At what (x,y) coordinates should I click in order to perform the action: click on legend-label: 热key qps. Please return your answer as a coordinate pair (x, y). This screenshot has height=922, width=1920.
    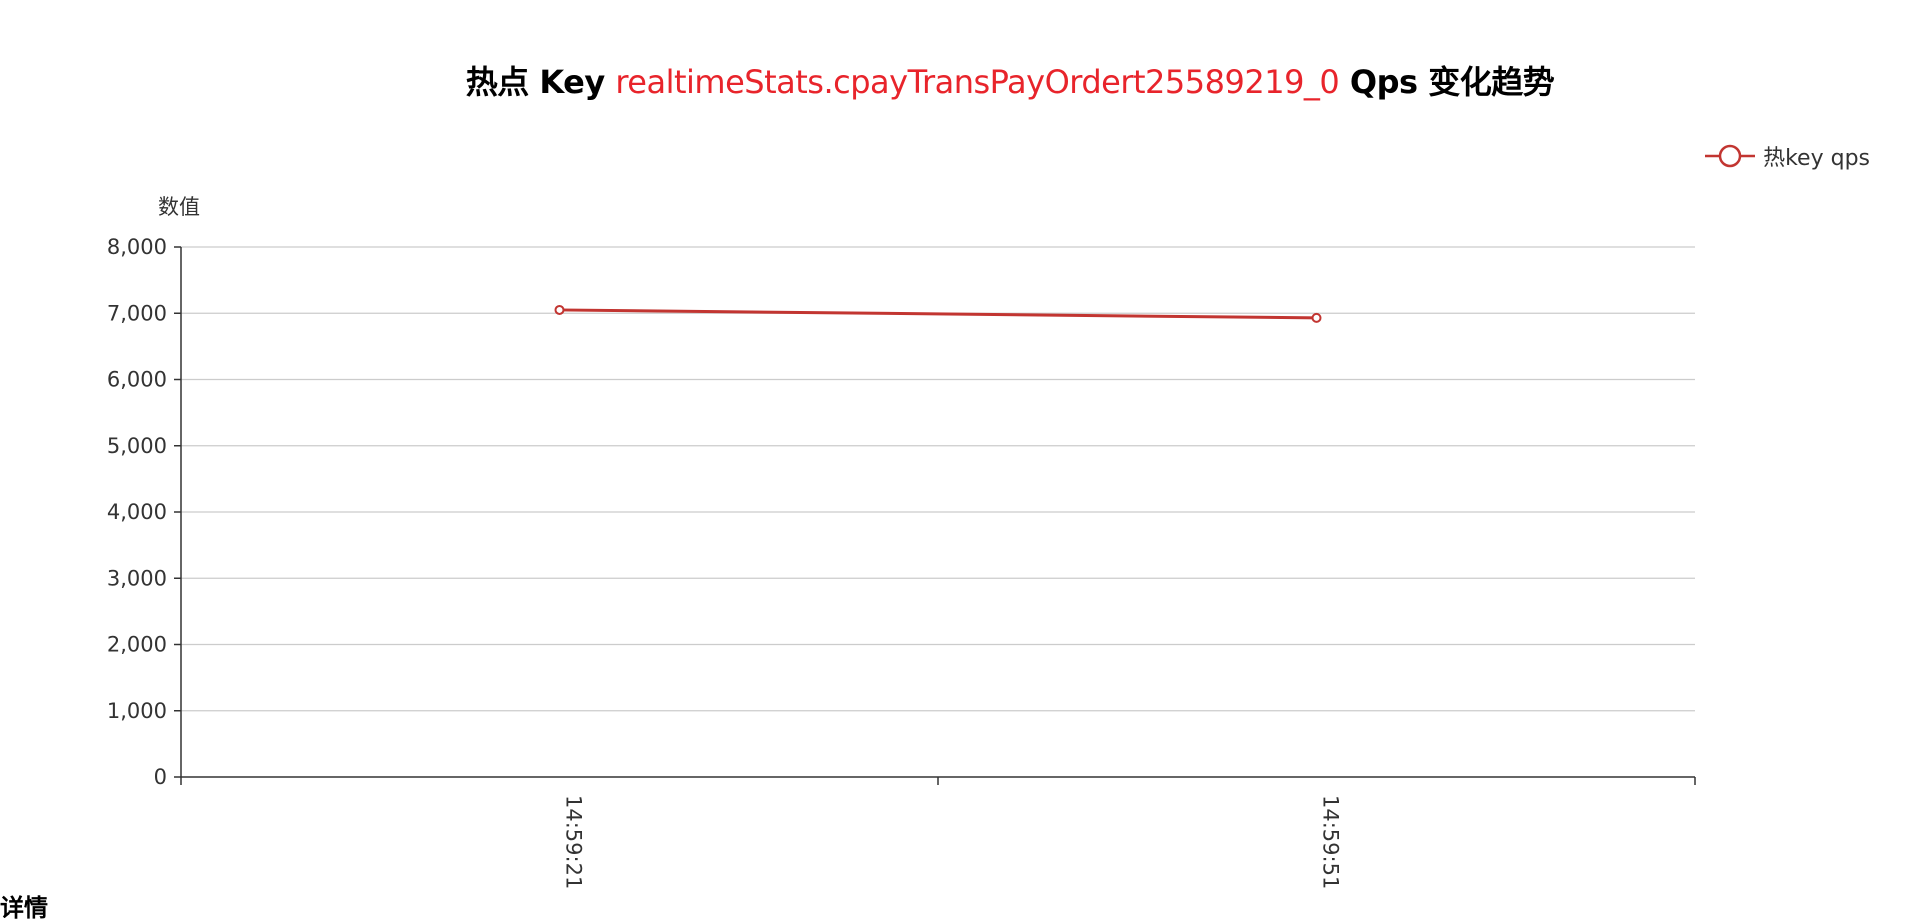
    Looking at the image, I should click on (1816, 158).